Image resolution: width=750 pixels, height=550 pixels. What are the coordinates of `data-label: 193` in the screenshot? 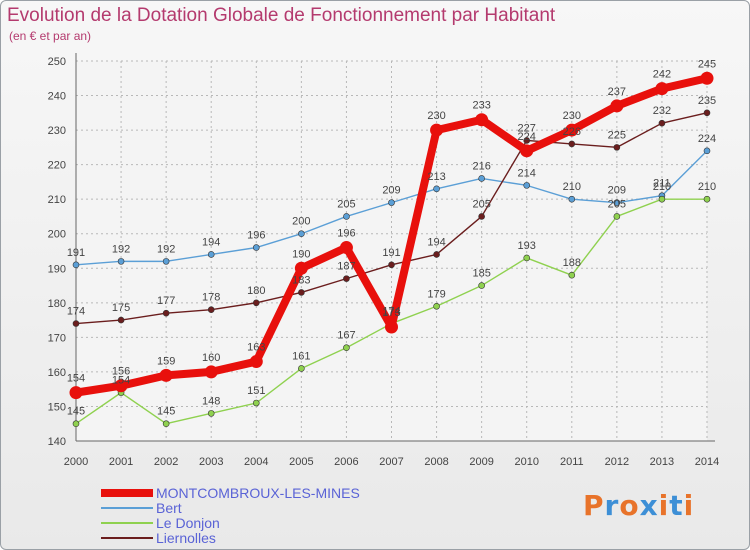 It's located at (527, 246).